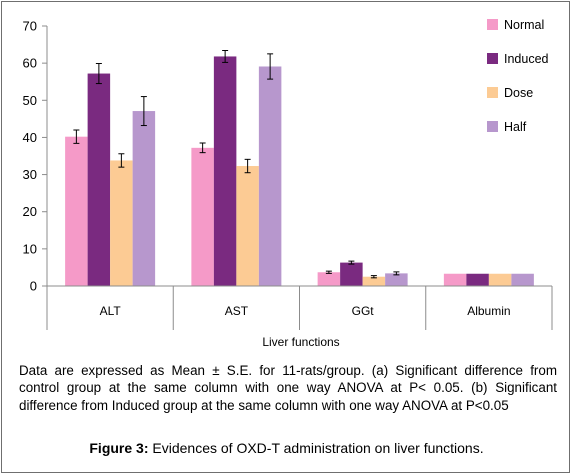 This screenshot has width=573, height=476. I want to click on legend-label-half: Half, so click(515, 127).